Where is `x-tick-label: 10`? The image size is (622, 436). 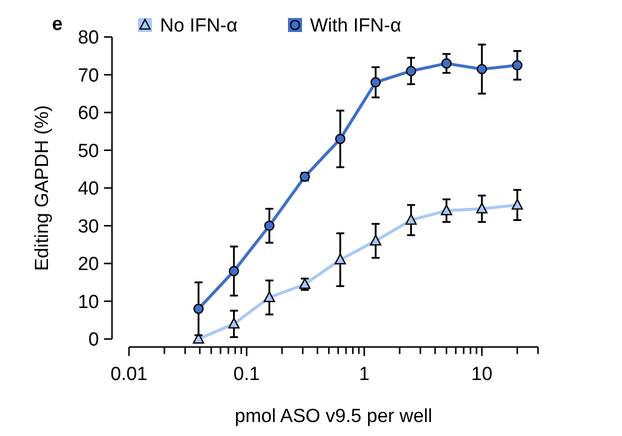 x-tick-label: 10 is located at coordinates (481, 374).